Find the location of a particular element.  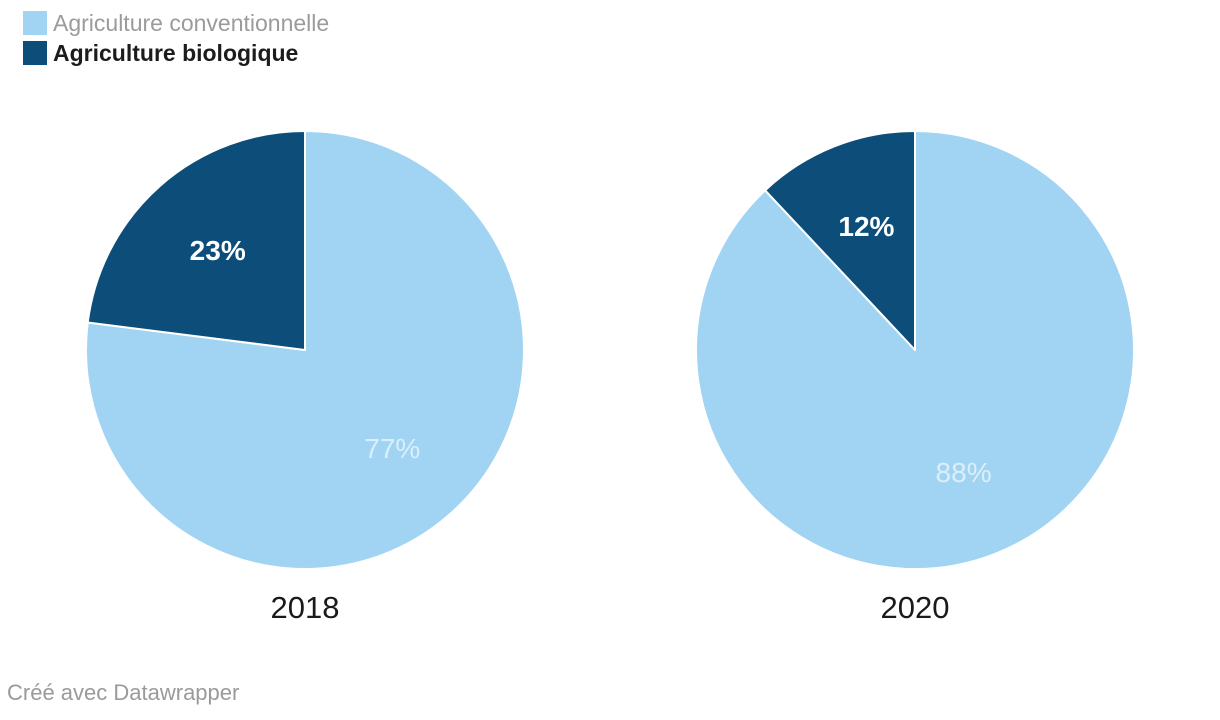

legend-label-biologique: Agriculture biologique is located at coordinates (176, 53).